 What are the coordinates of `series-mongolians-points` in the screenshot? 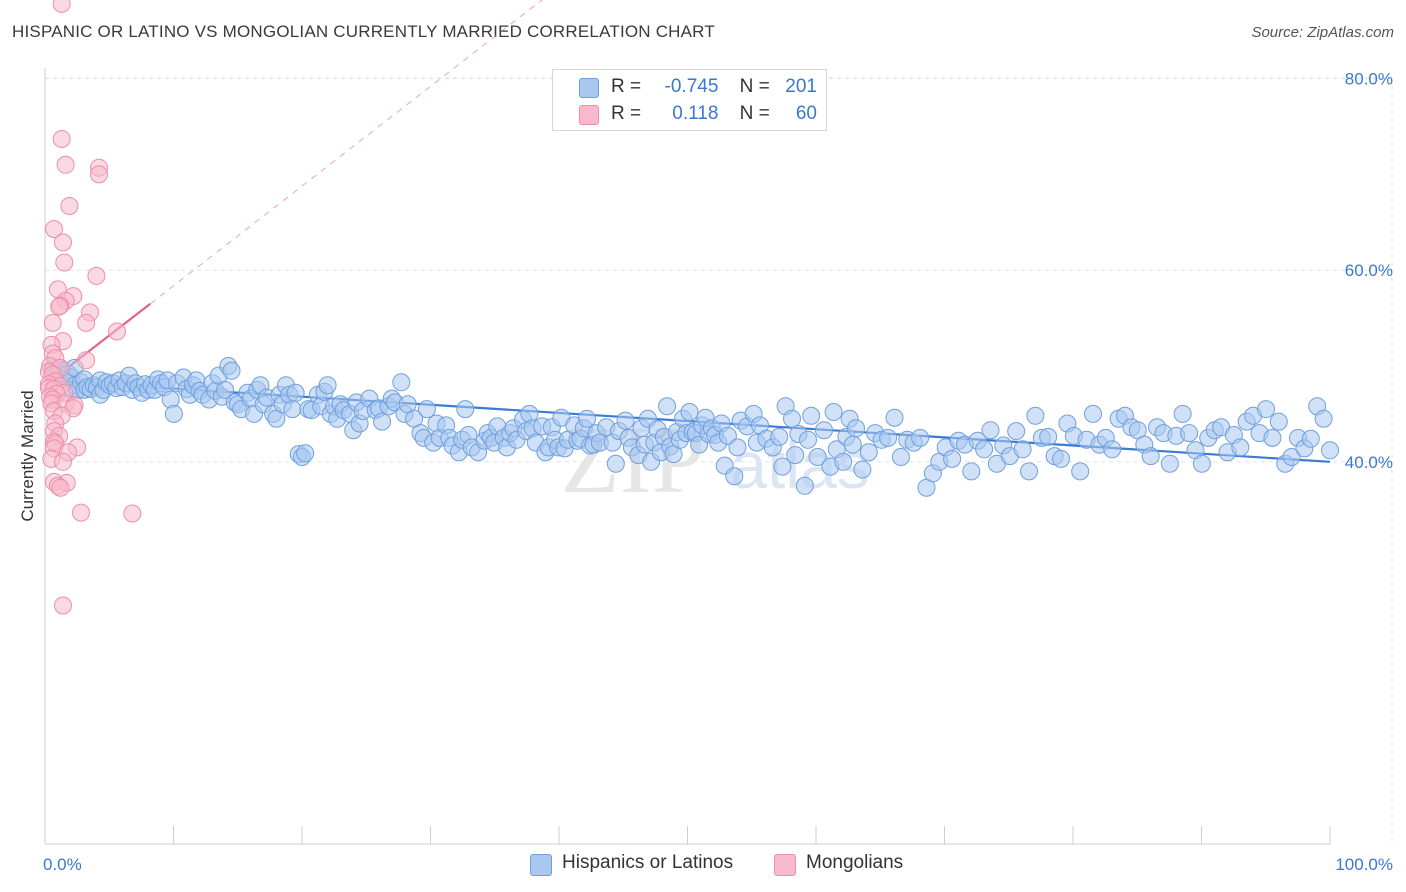 It's located at (90, 307).